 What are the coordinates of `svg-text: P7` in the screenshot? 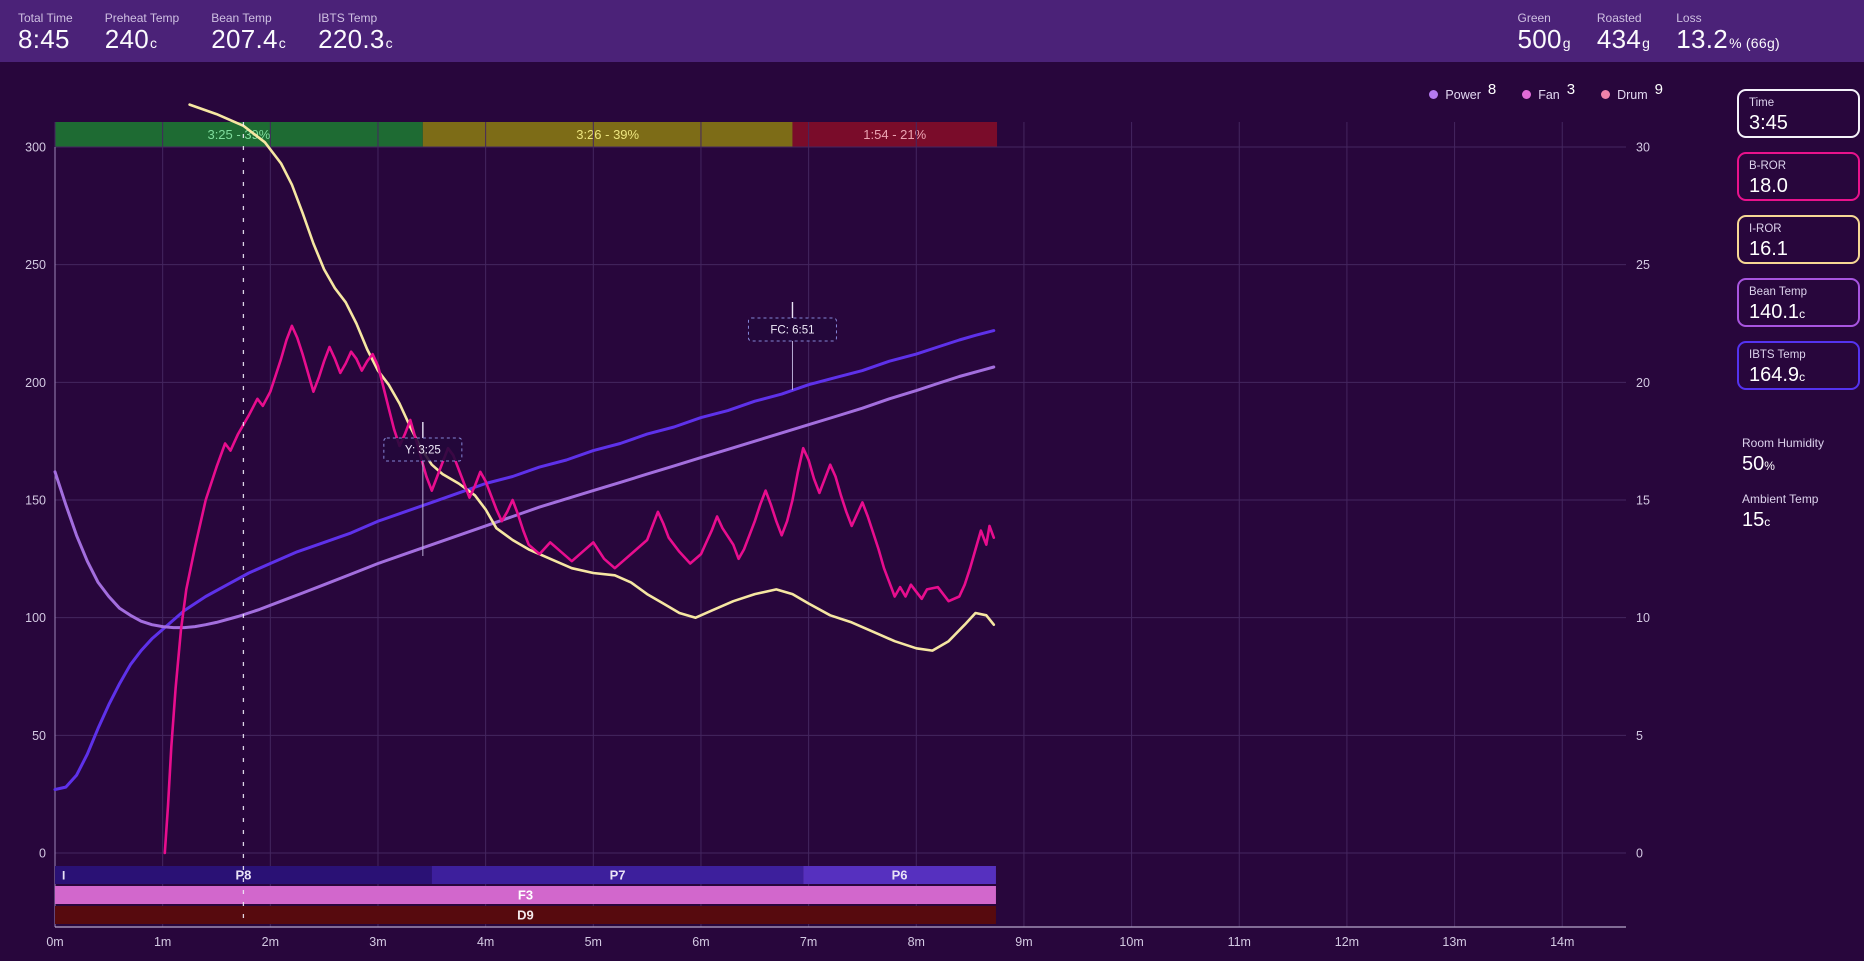 It's located at (618, 875).